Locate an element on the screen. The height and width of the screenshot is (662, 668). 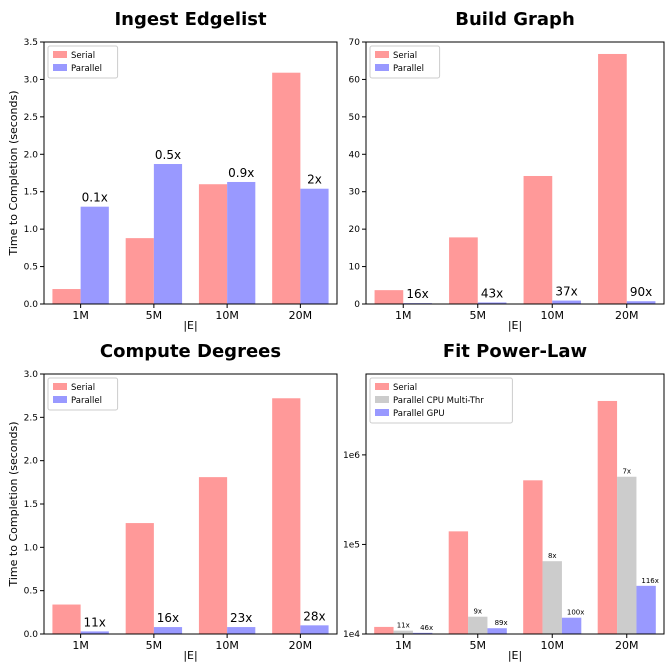
speedup-label: 7x is located at coordinates (626, 472).